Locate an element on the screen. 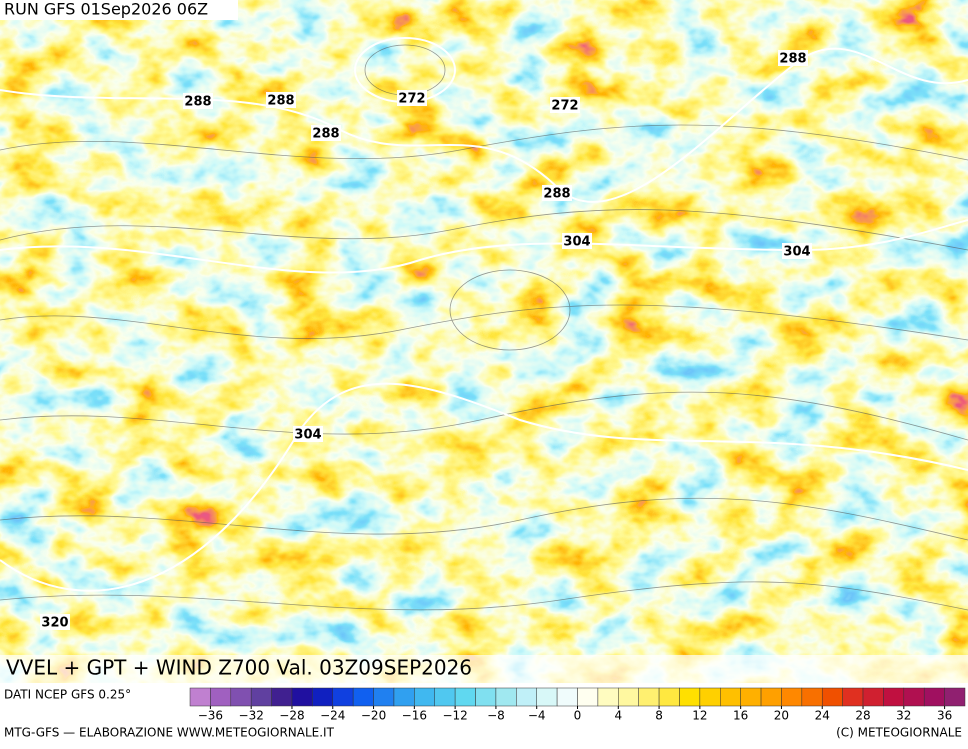 This screenshot has width=968, height=749. colorbar-tick-label: 32 is located at coordinates (903, 716).